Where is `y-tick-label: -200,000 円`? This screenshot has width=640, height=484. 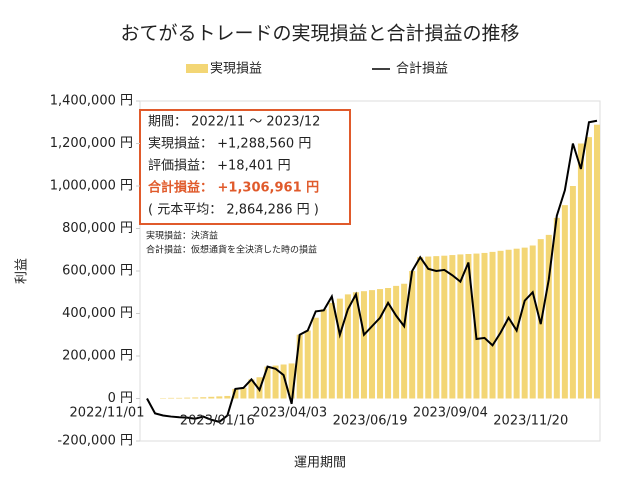 y-tick-label: -200,000 円 is located at coordinates (95, 441).